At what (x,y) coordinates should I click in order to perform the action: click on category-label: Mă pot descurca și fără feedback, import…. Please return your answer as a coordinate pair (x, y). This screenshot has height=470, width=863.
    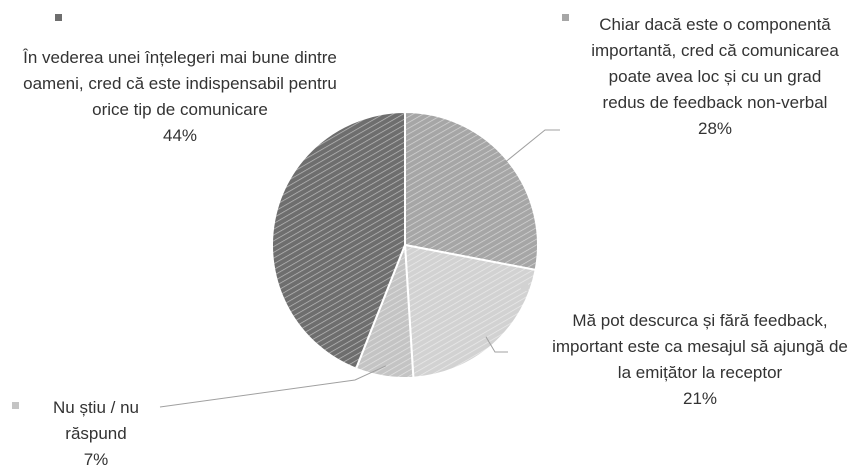
    Looking at the image, I should click on (700, 346).